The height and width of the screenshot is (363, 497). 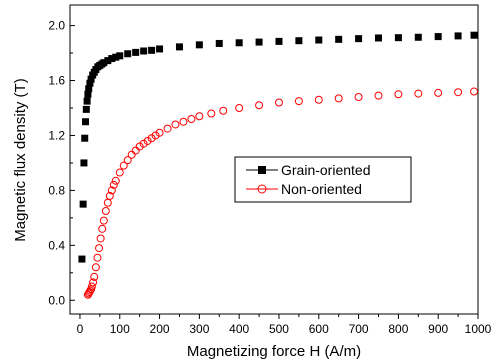 I want to click on x-axis-title: Magnetizing force H (A/m), so click(x=274, y=351).